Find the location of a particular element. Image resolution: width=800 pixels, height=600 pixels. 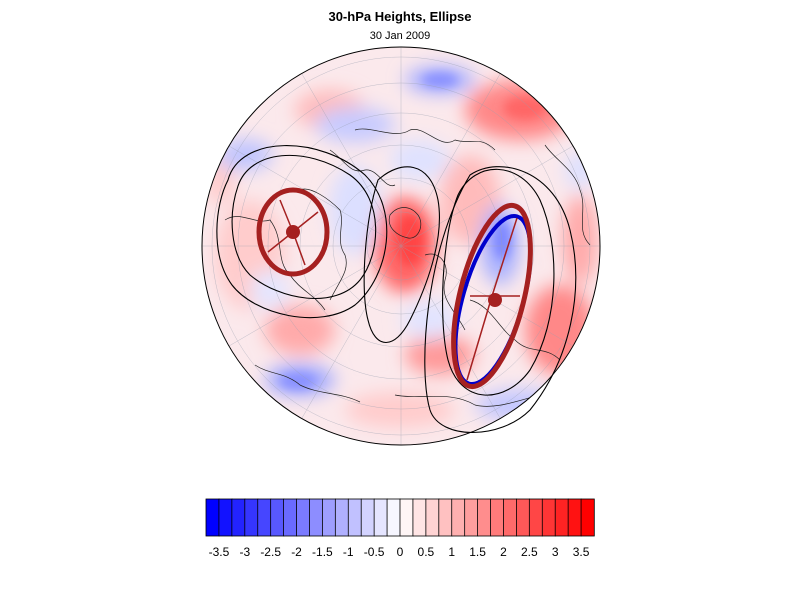

colorbar-tick-label: -2.5 is located at coordinates (270, 552).